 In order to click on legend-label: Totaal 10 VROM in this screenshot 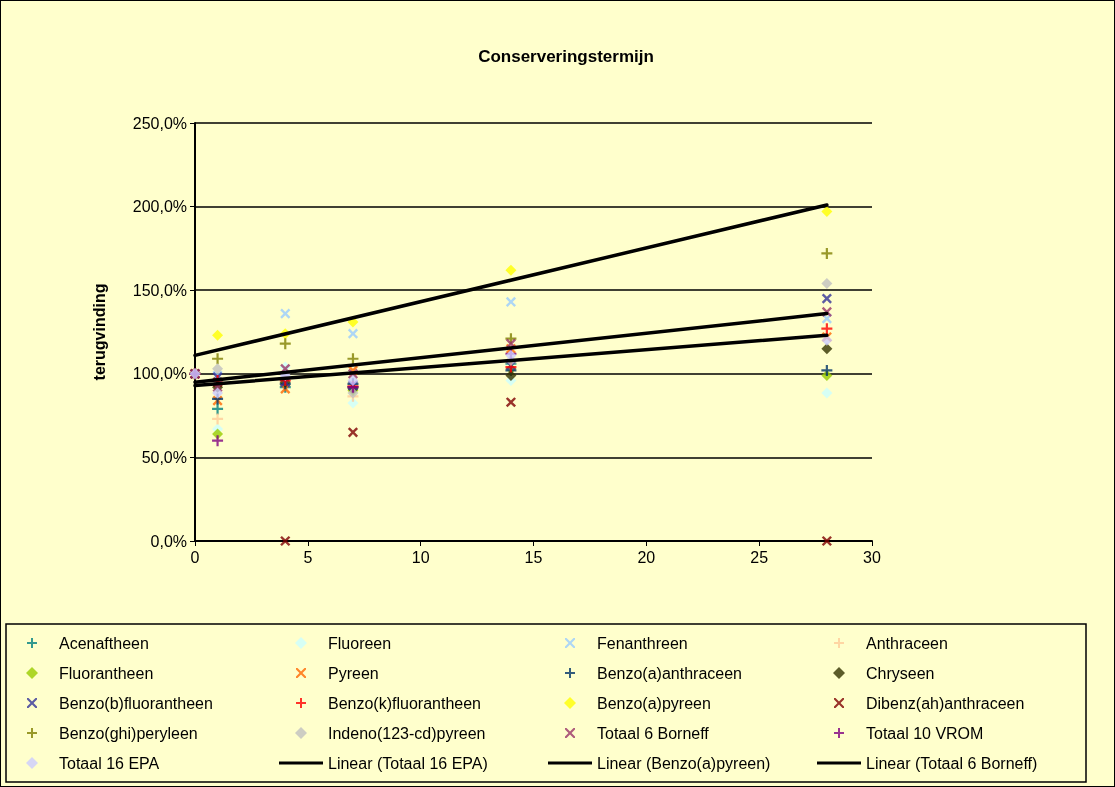, I will do `click(925, 733)`.